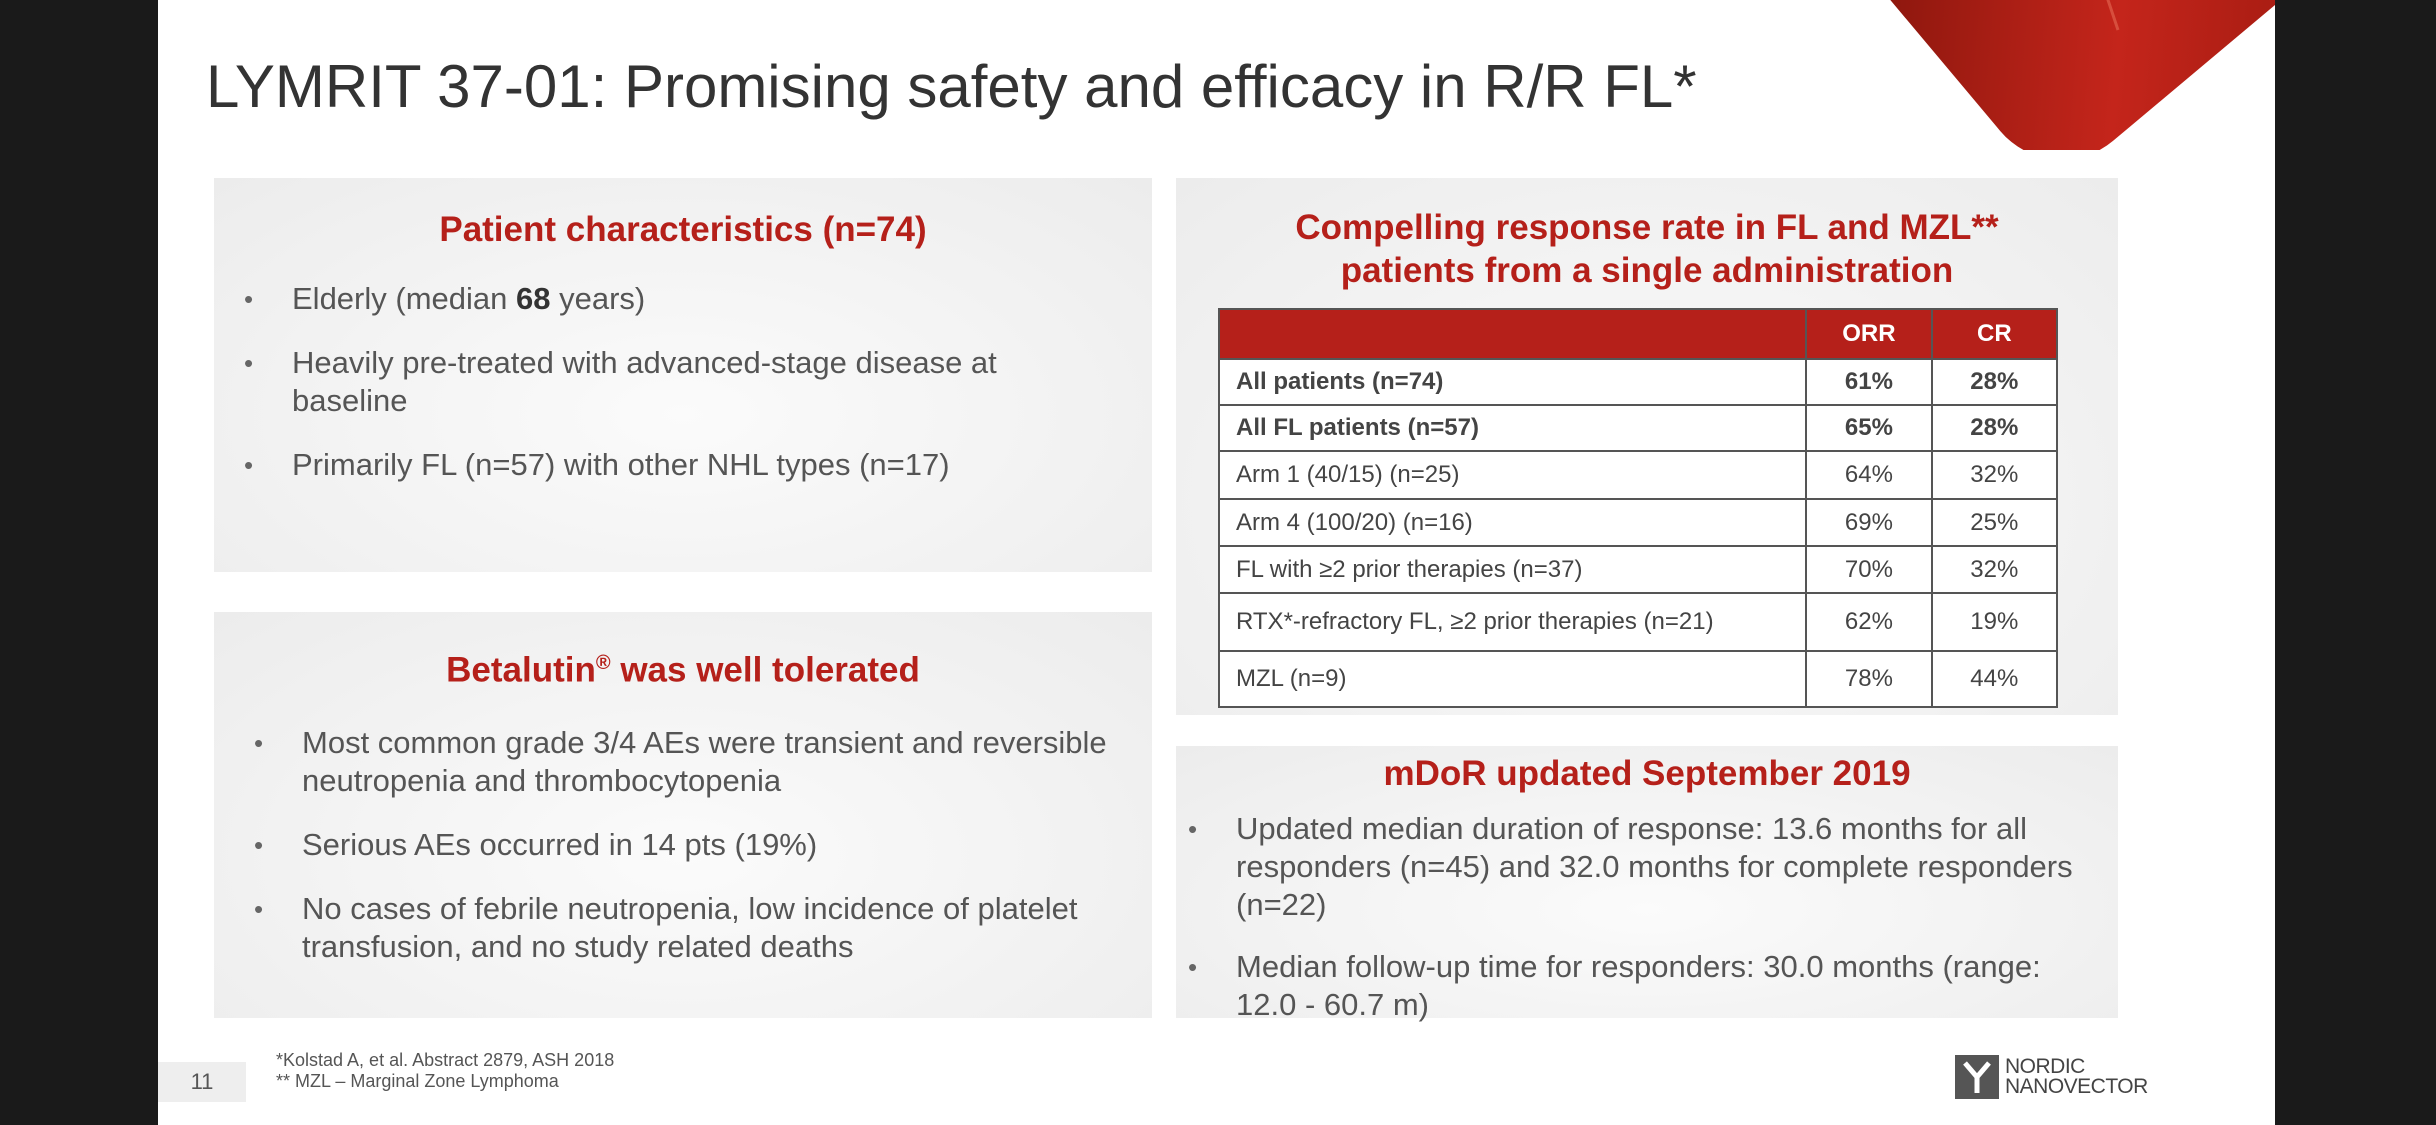 The width and height of the screenshot is (2436, 1125). I want to click on table-row: Arm 1 (40/15) (n=25) 64% 32%, so click(1638, 475).